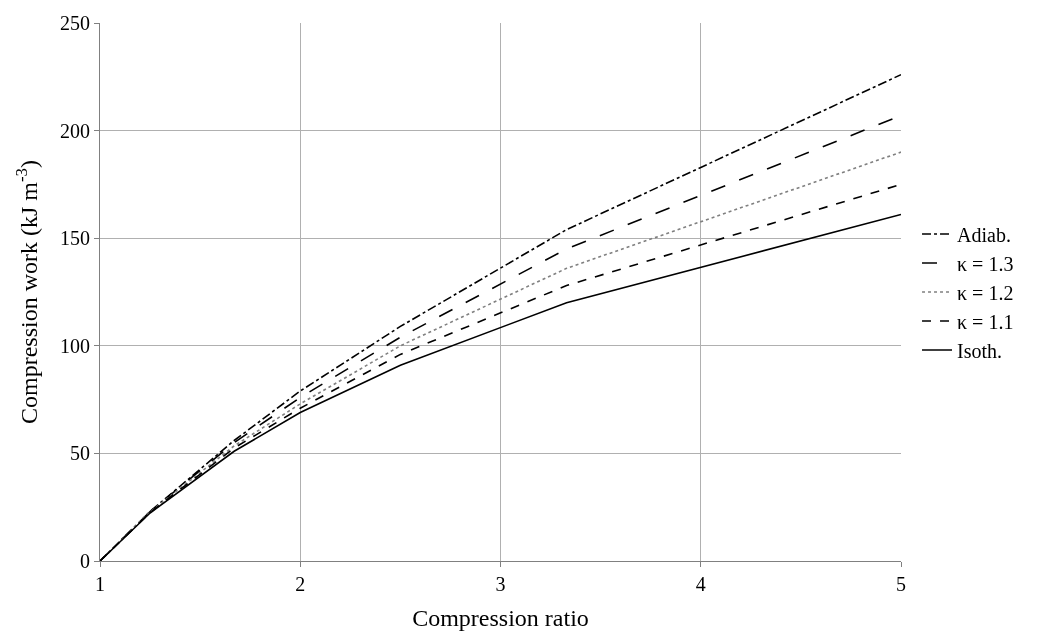  I want to click on x-axis-title: Compression ratio, so click(500, 618).